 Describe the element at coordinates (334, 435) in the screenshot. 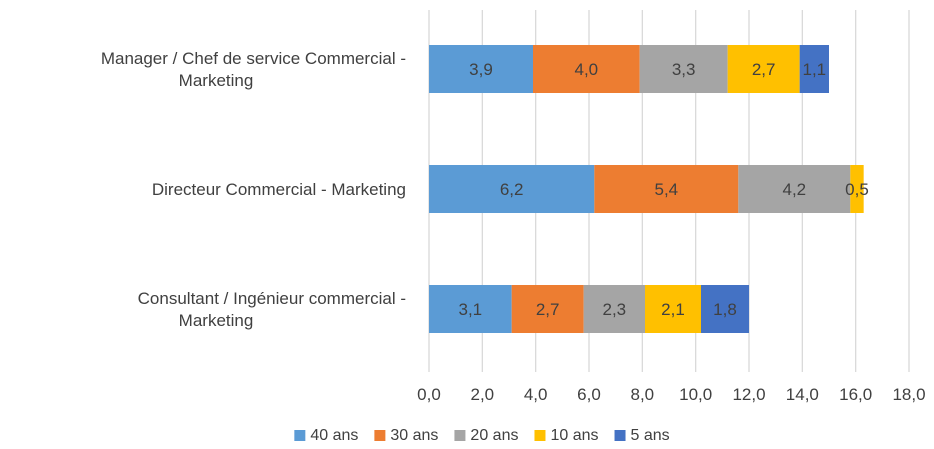

I see `legend-label: 40 ans` at that location.